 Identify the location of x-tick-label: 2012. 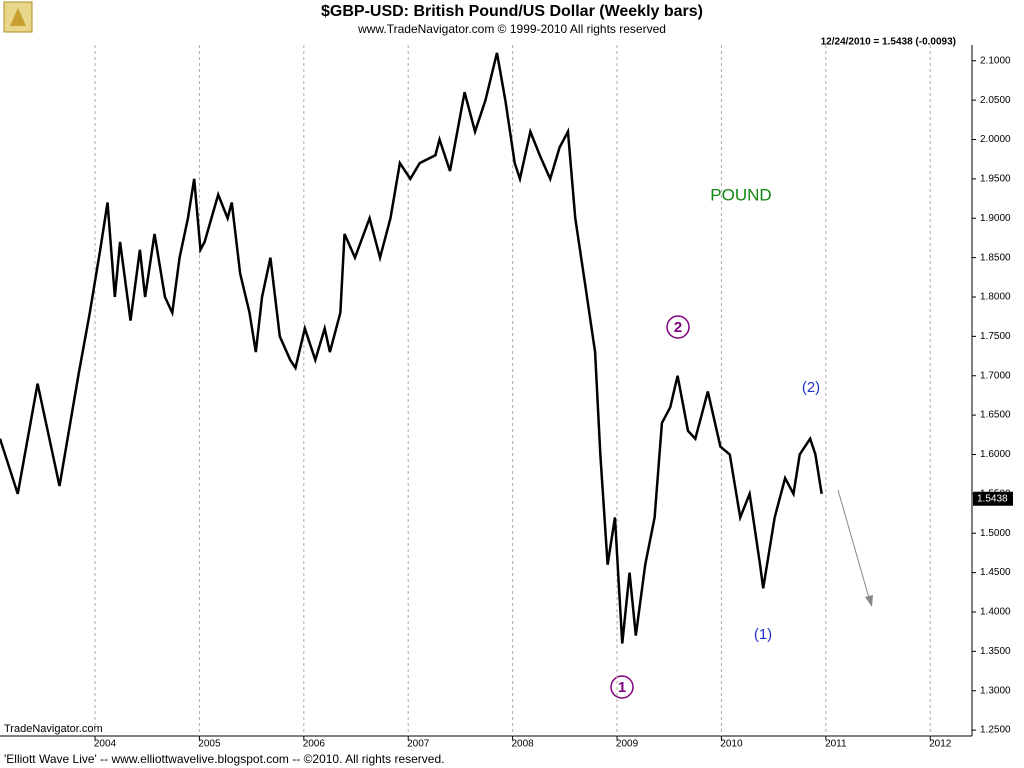
(940, 744).